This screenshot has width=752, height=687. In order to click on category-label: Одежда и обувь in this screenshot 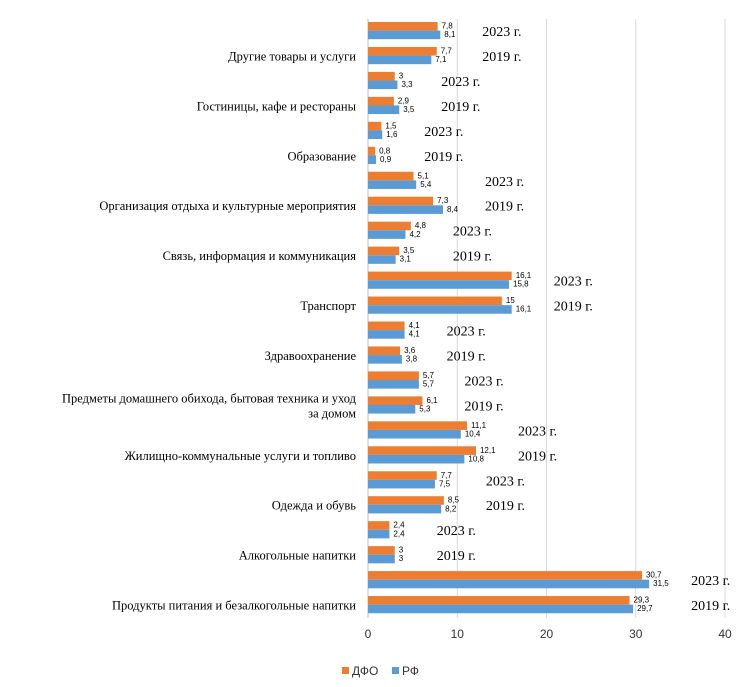, I will do `click(314, 506)`.